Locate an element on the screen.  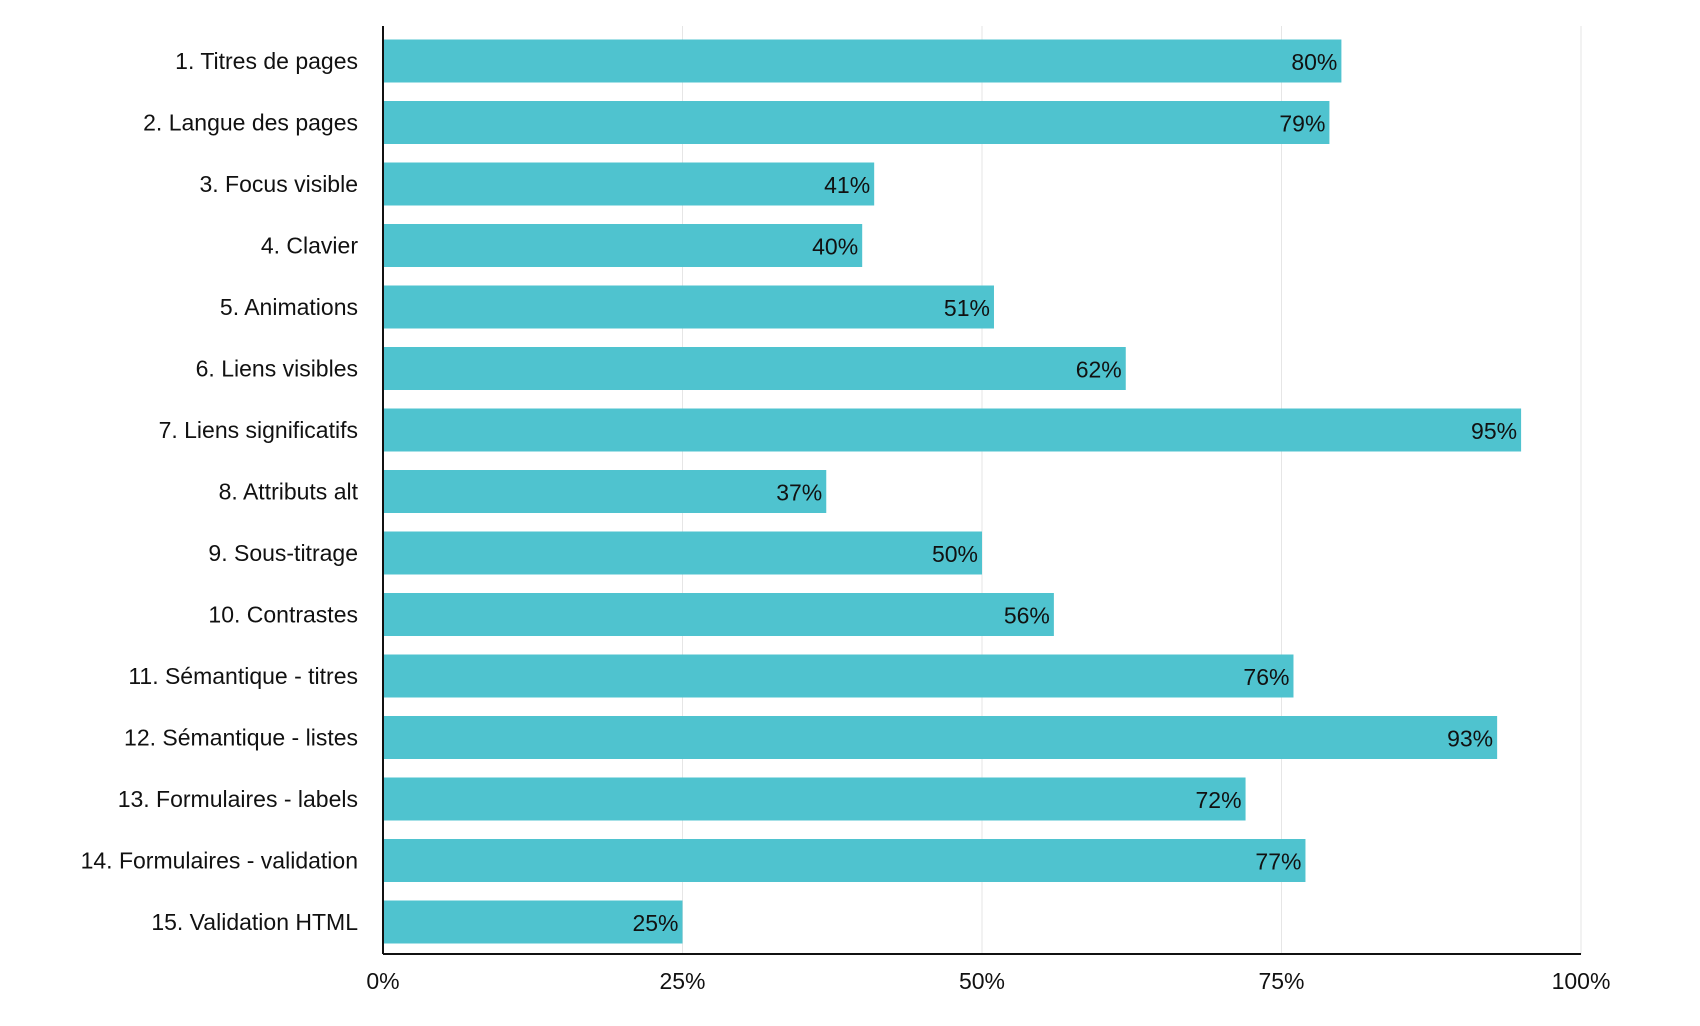
data-label: 77% is located at coordinates (1278, 862).